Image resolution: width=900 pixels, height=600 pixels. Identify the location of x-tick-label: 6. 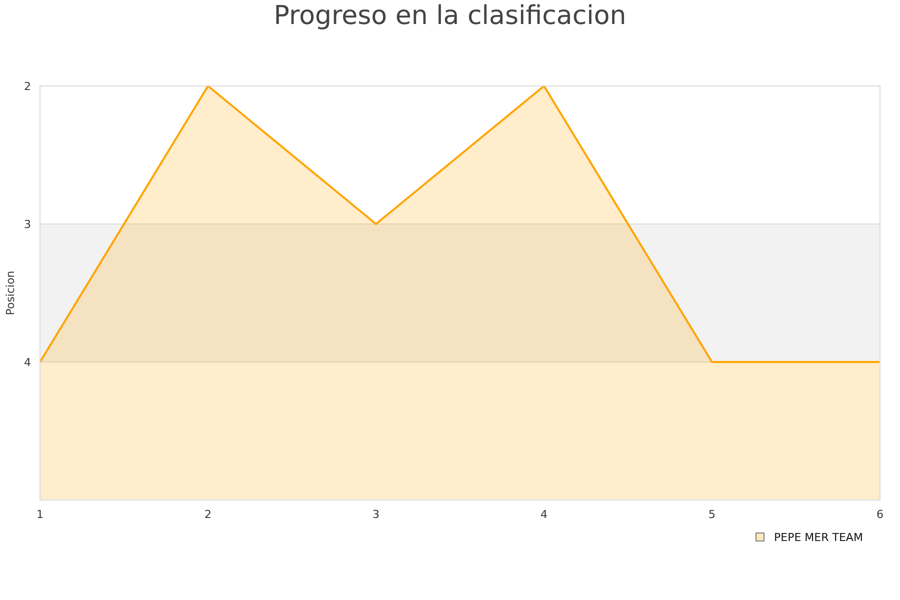
(880, 514).